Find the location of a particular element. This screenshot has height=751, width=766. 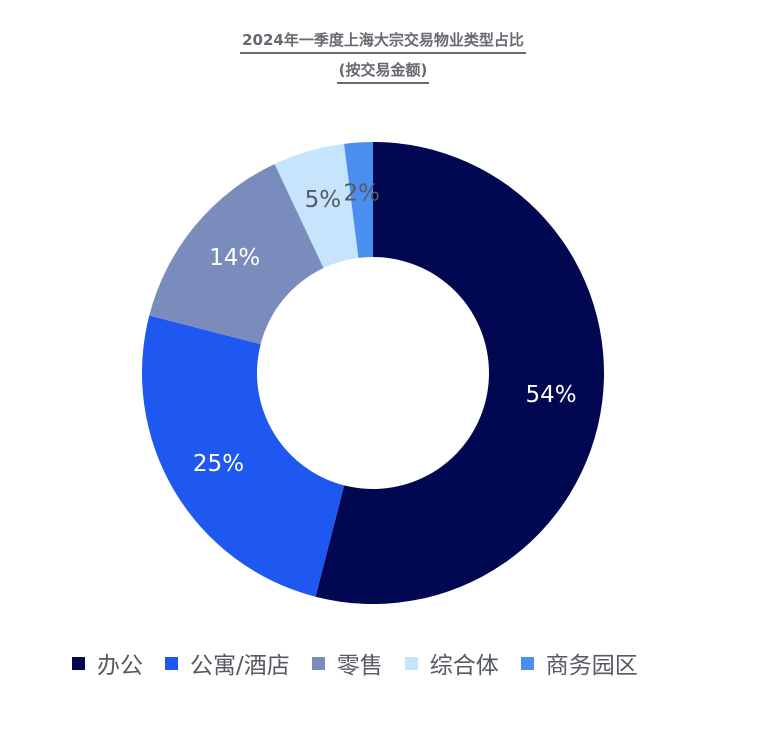

legend-item-1: 公寓/酒店 is located at coordinates (227, 663).